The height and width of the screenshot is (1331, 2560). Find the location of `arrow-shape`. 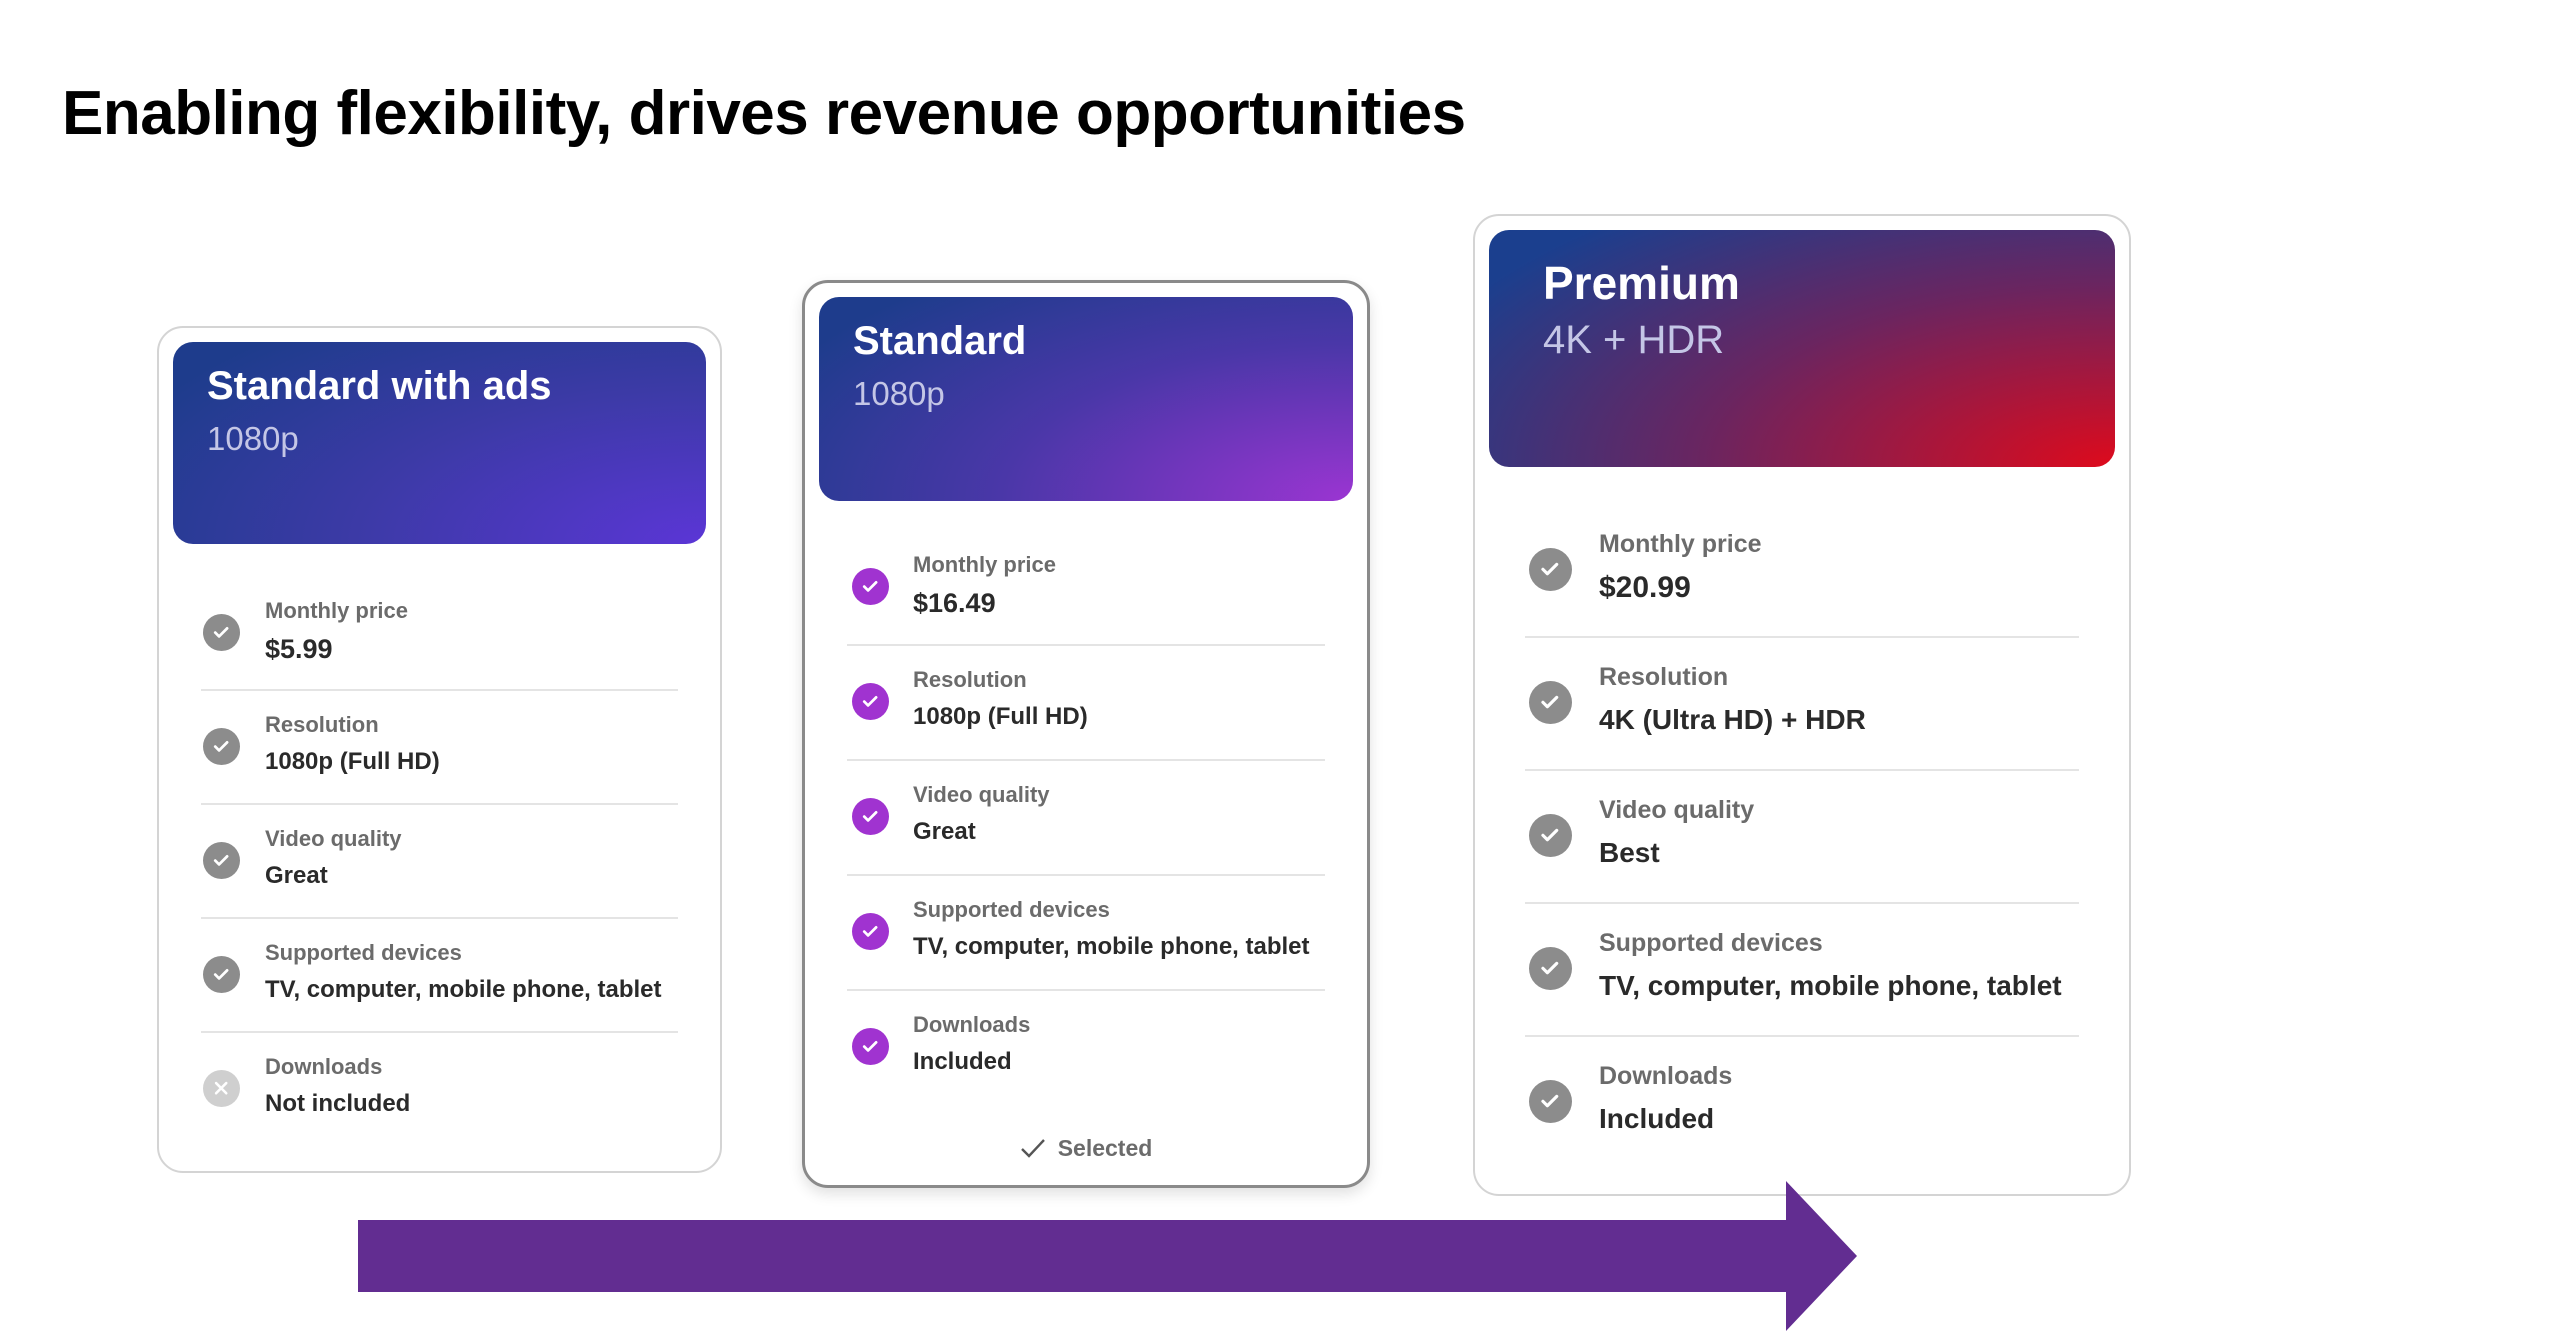

arrow-shape is located at coordinates (1107, 1256).